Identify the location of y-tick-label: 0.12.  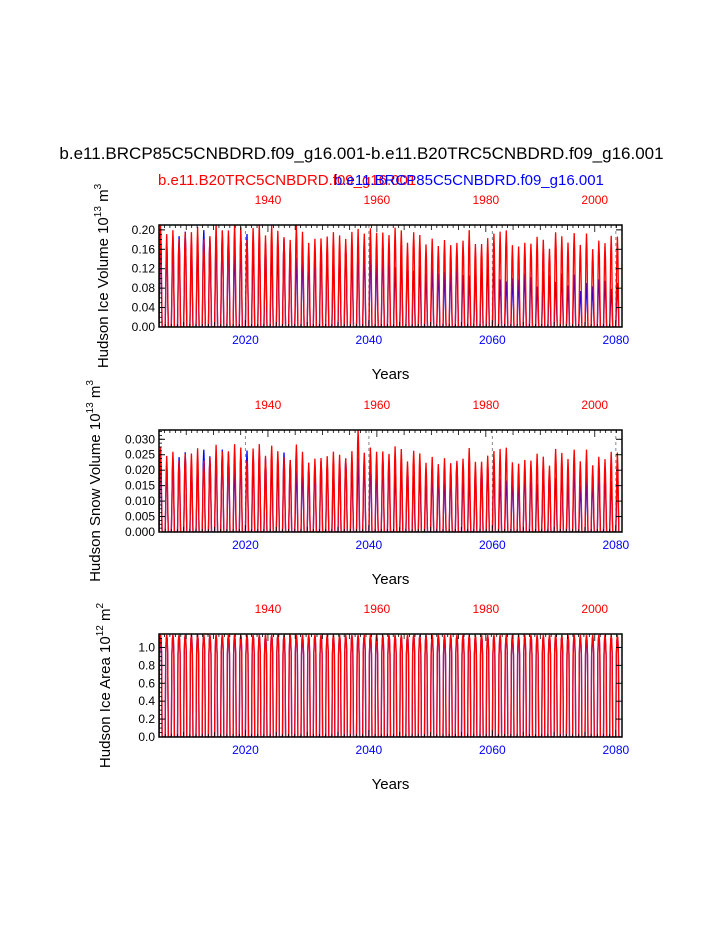
(144, 269).